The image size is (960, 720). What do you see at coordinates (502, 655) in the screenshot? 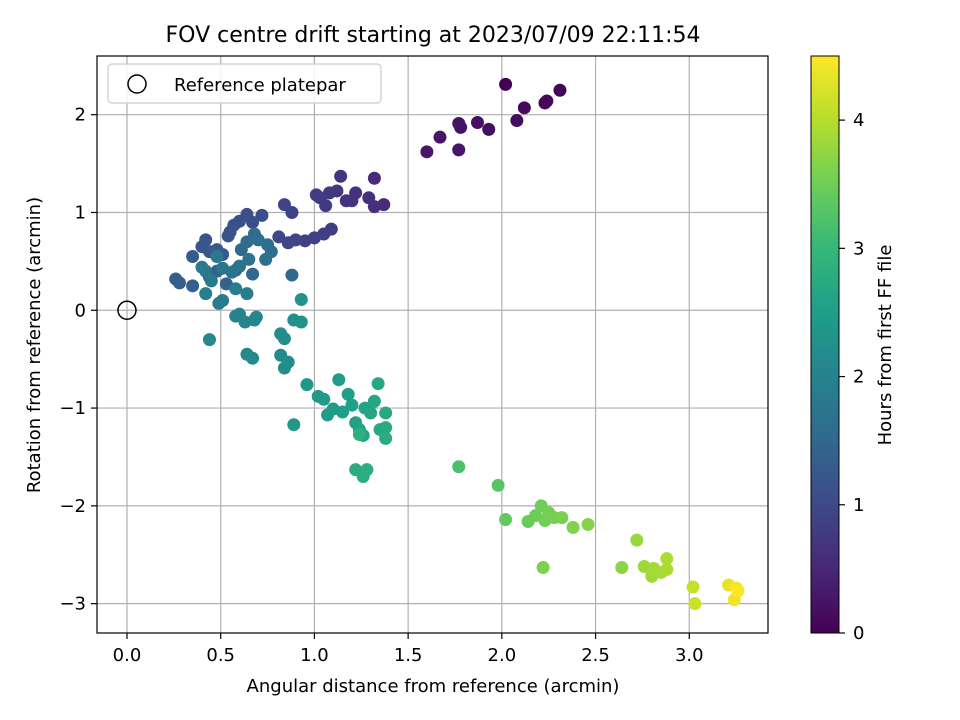
I see `x-tick-label: 2.0` at bounding box center [502, 655].